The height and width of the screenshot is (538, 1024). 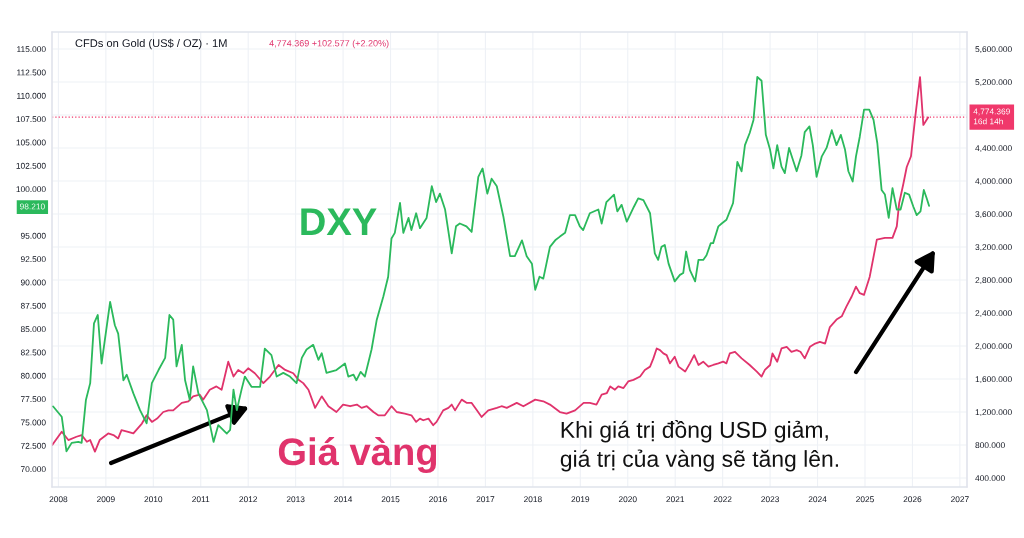 What do you see at coordinates (627, 499) in the screenshot?
I see `x-tick-label: 2020` at bounding box center [627, 499].